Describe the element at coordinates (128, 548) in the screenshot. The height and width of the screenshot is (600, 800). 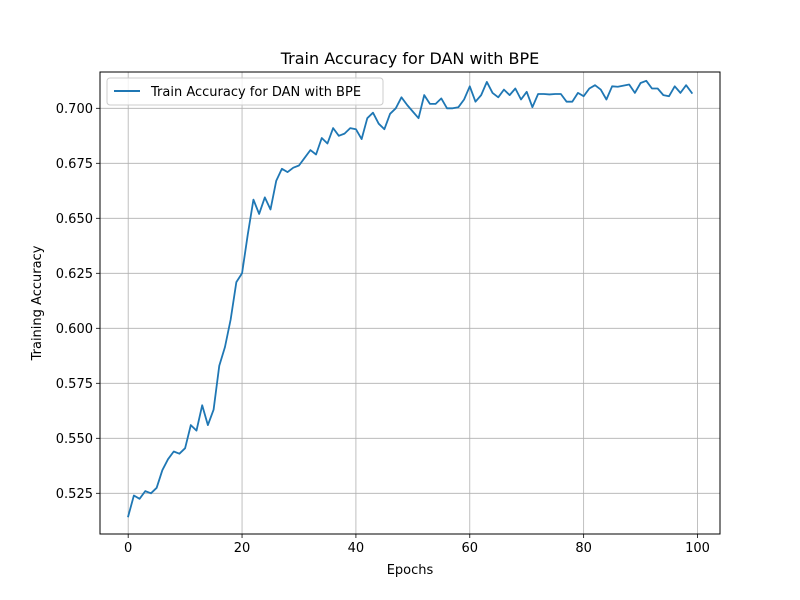
I see `x-tick-label: 0` at that location.